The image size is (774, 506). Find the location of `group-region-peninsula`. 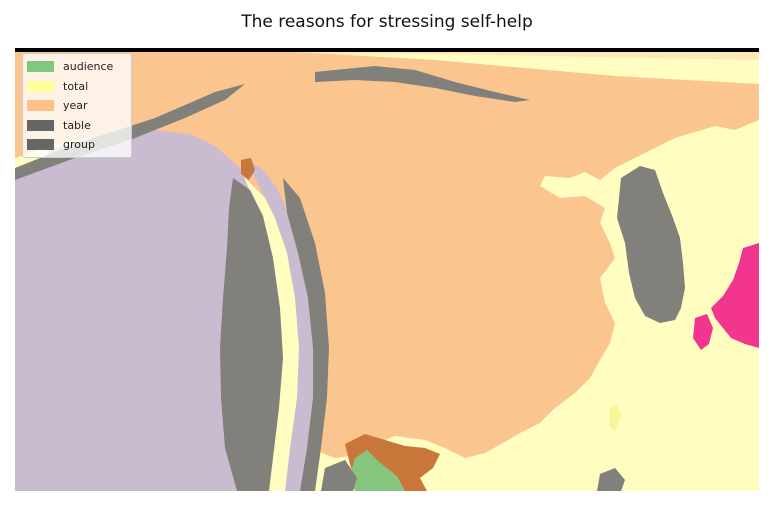

group-region-peninsula is located at coordinates (651, 244).